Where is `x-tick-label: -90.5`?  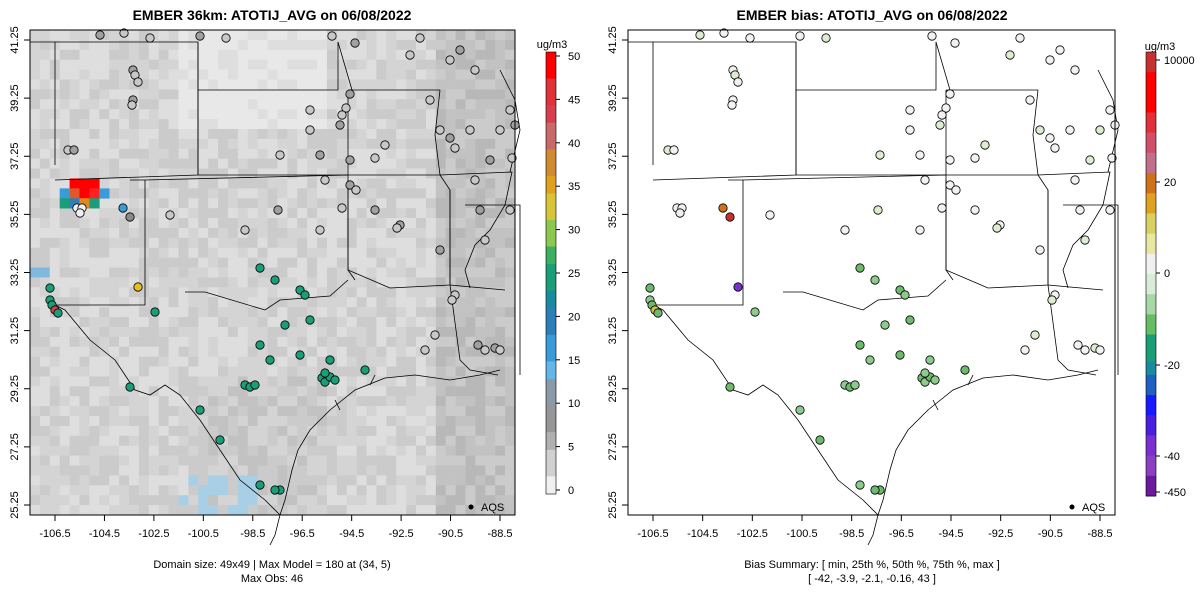 x-tick-label: -90.5 is located at coordinates (450, 534).